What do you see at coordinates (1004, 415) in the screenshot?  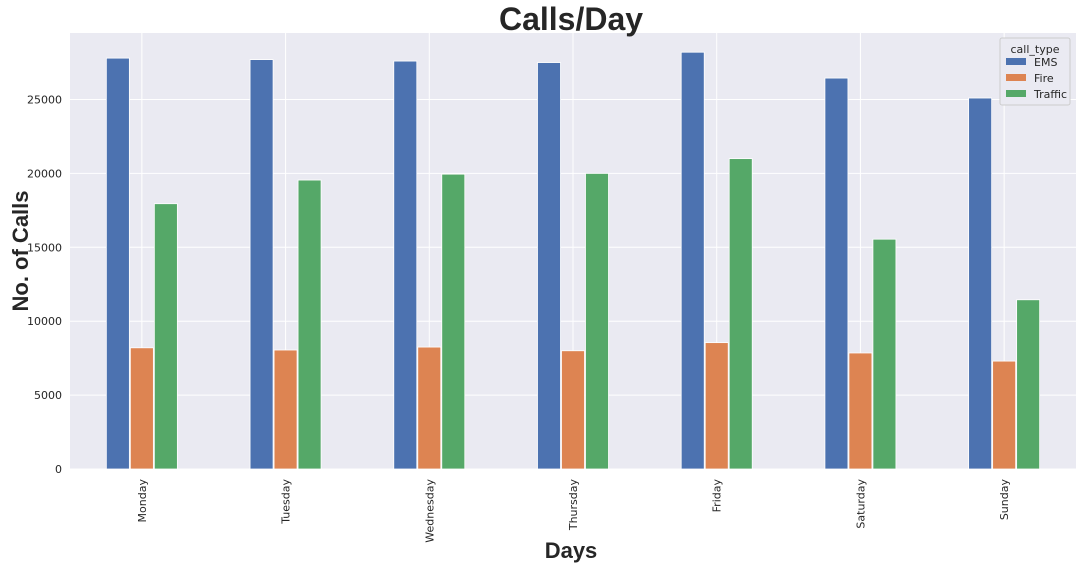 I see `bar-fire-sunday` at bounding box center [1004, 415].